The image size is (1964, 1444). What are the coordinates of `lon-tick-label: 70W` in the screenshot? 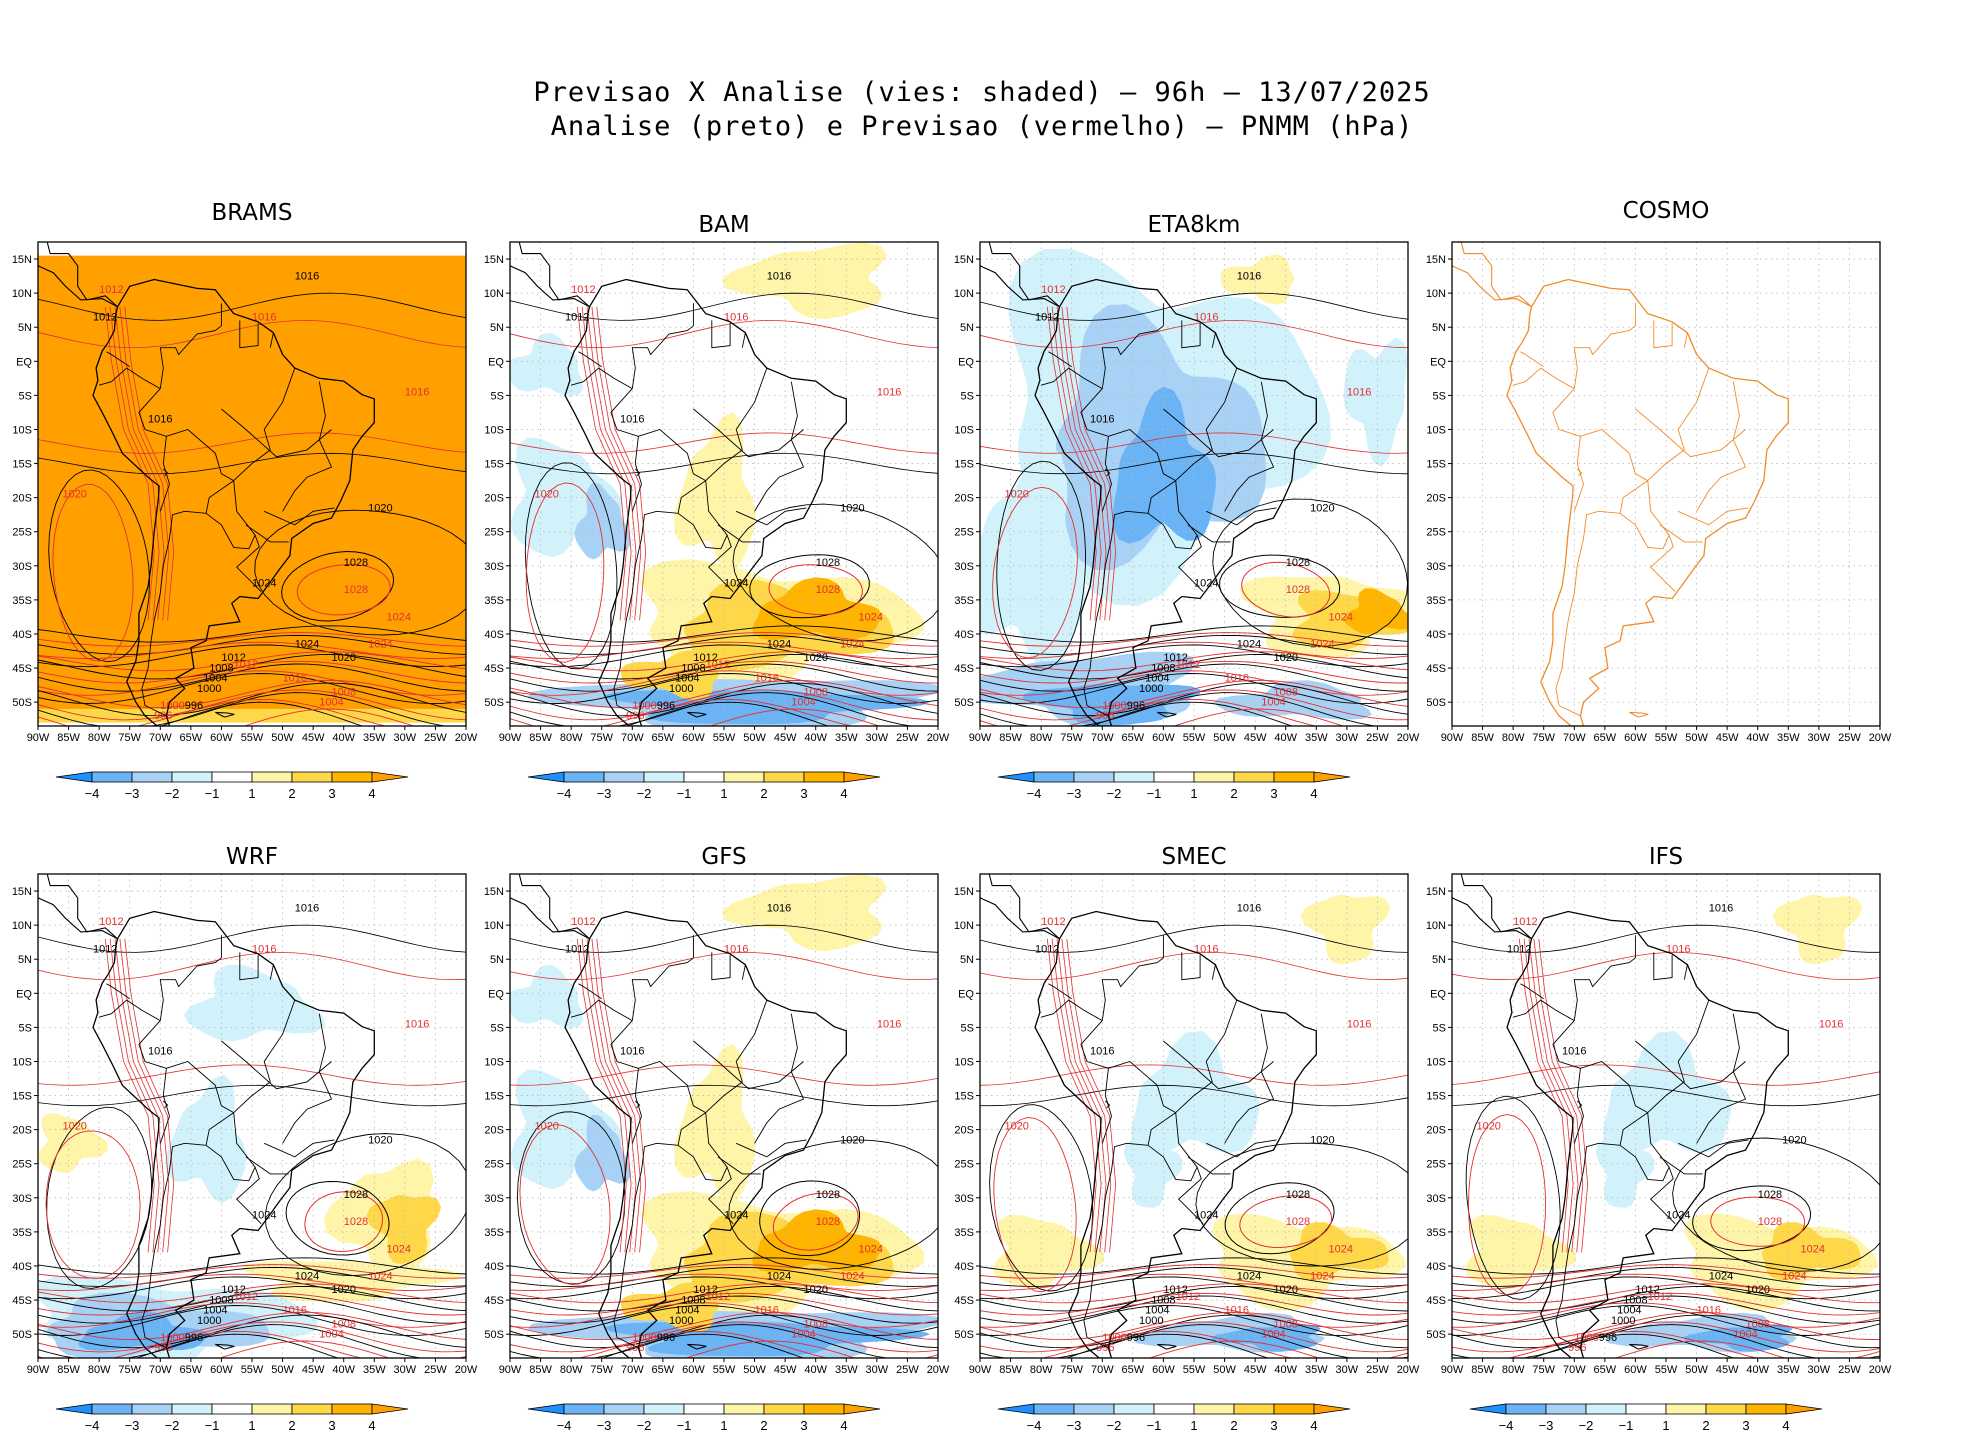 It's located at (1102, 1370).